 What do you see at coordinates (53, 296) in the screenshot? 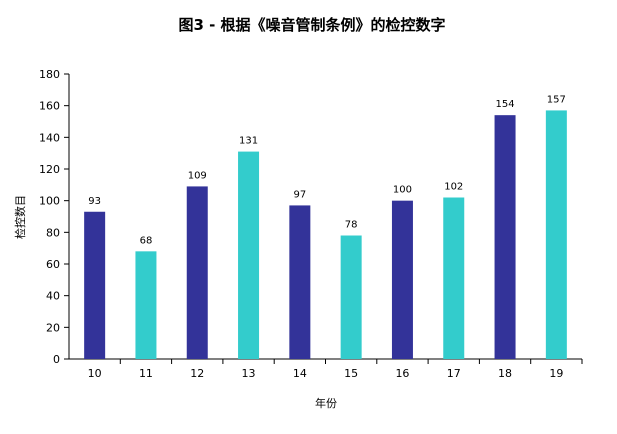
I see `y-tick-label: 40` at bounding box center [53, 296].